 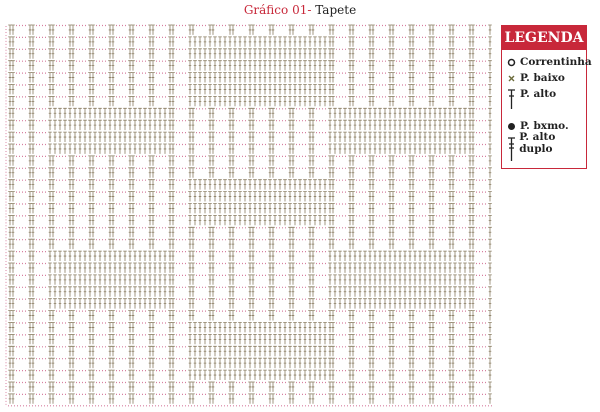 I want to click on open-circle-icon, so click(x=511, y=62).